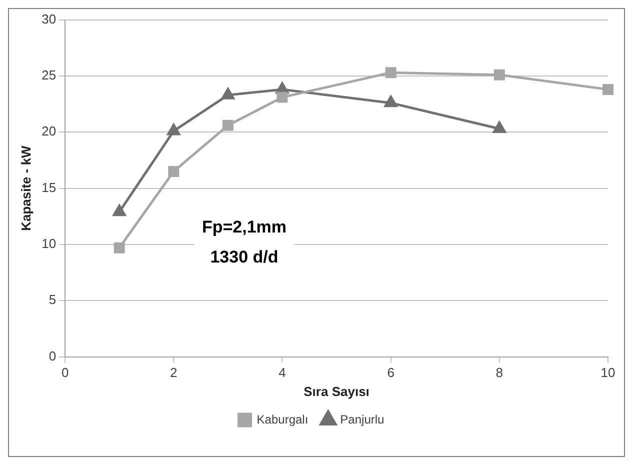  What do you see at coordinates (244, 256) in the screenshot?
I see `annotation: 1330 d/d` at bounding box center [244, 256].